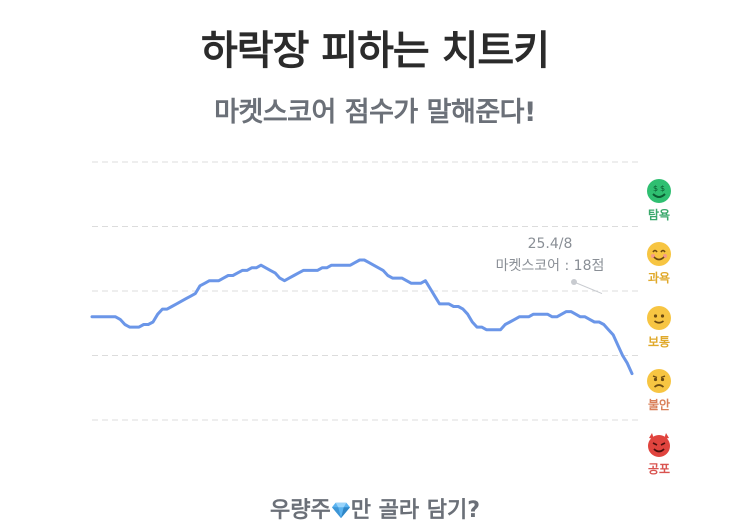 The width and height of the screenshot is (750, 524). I want to click on greedy-face-icon: $ $, so click(659, 191).